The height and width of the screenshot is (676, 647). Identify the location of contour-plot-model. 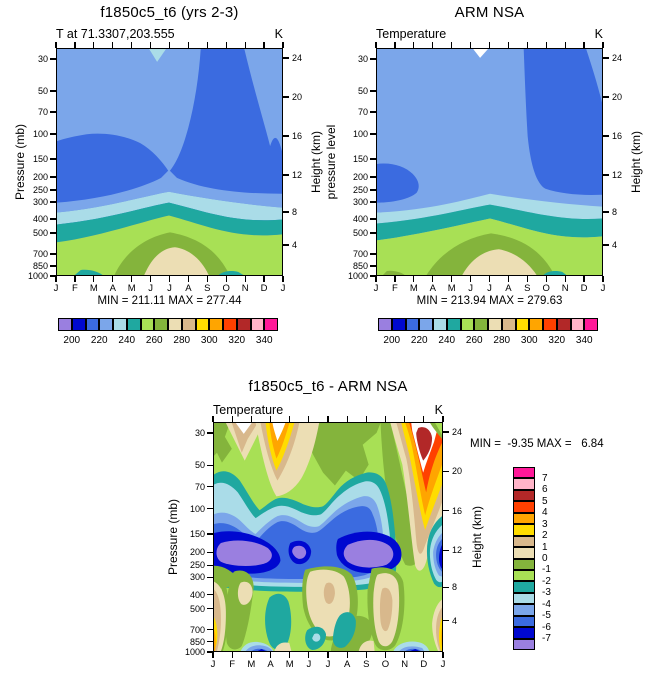
(169, 162).